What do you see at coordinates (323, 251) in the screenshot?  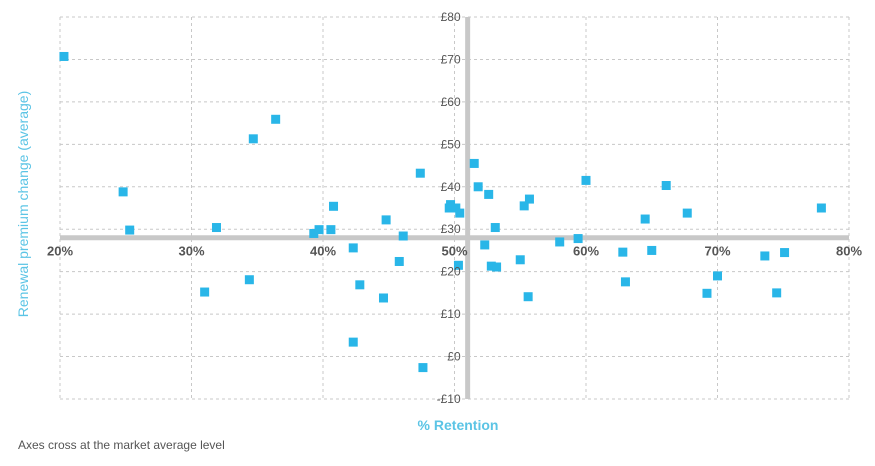 I see `x-tick-label: 40%` at bounding box center [323, 251].